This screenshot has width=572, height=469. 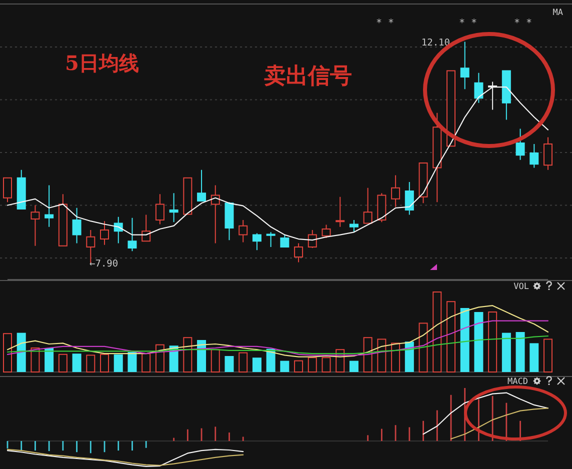 I want to click on annotation: 5日均线, so click(x=102, y=63).